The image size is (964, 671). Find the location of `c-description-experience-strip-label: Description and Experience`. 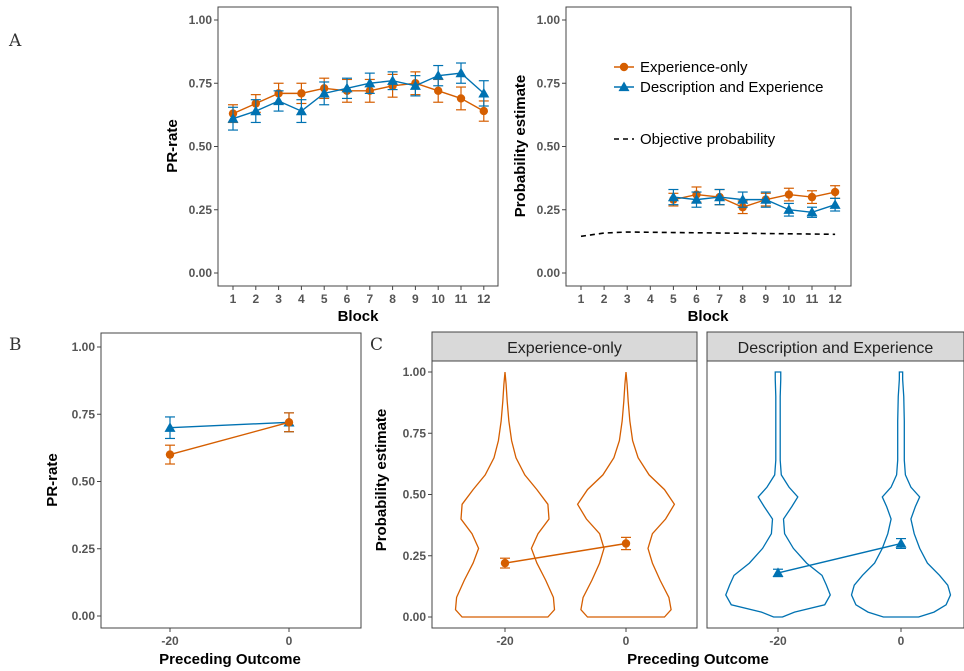

c-description-experience-strip-label: Description and Experience is located at coordinates (836, 348).